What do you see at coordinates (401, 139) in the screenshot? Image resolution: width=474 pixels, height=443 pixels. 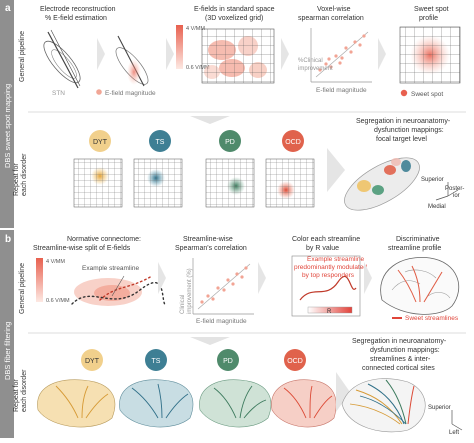 I see `a-seg-title-3: focal target level` at bounding box center [401, 139].